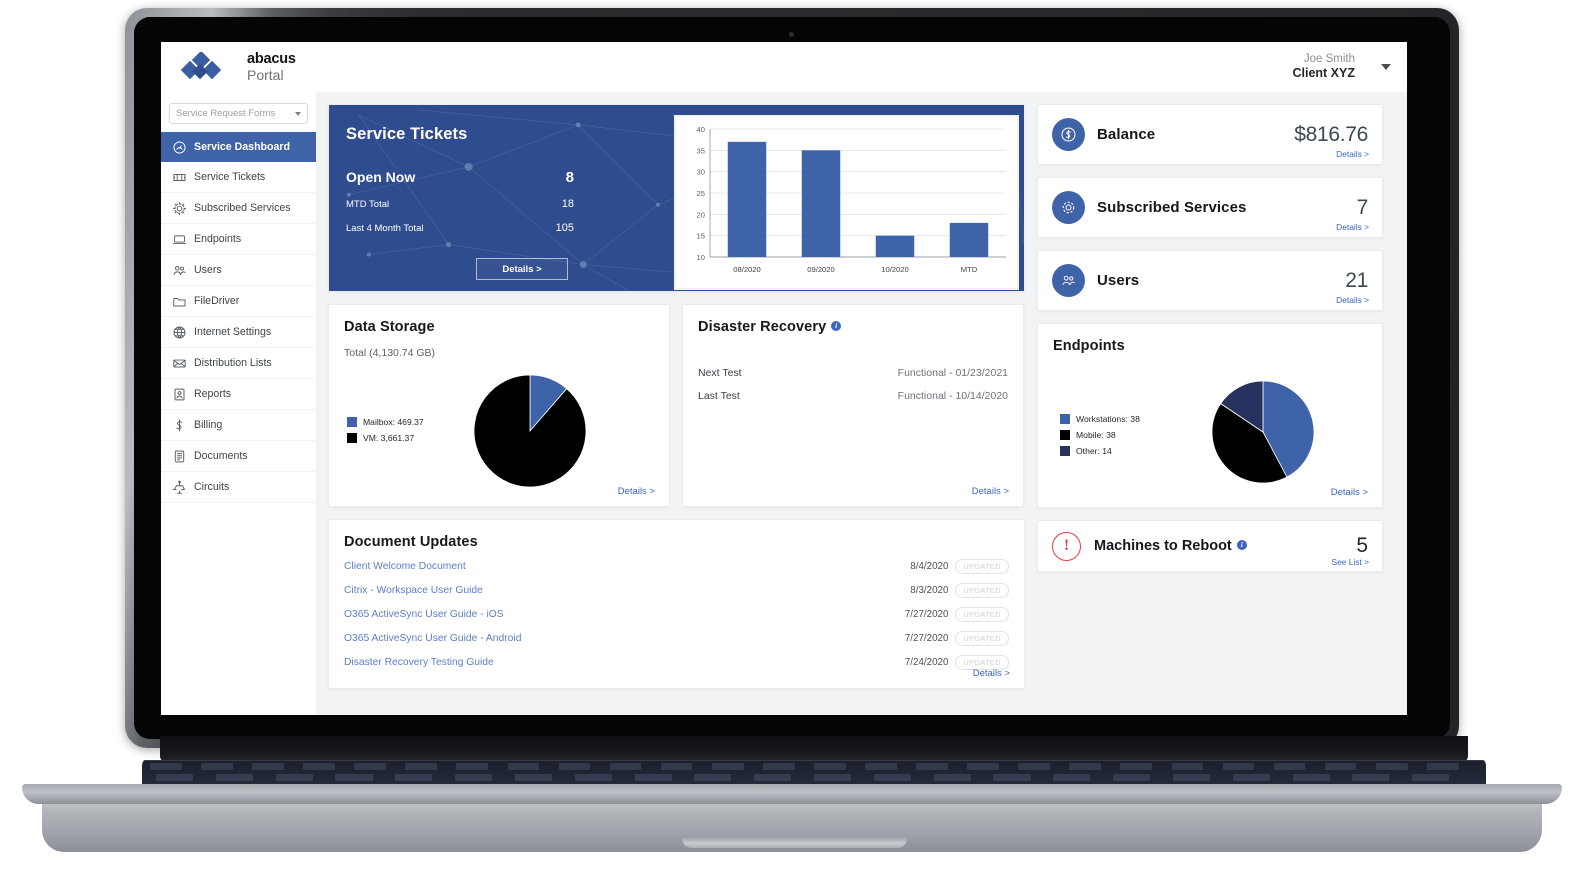 This screenshot has width=1584, height=896. Describe the element at coordinates (791, 34) in the screenshot. I see `webcam-icon` at that location.